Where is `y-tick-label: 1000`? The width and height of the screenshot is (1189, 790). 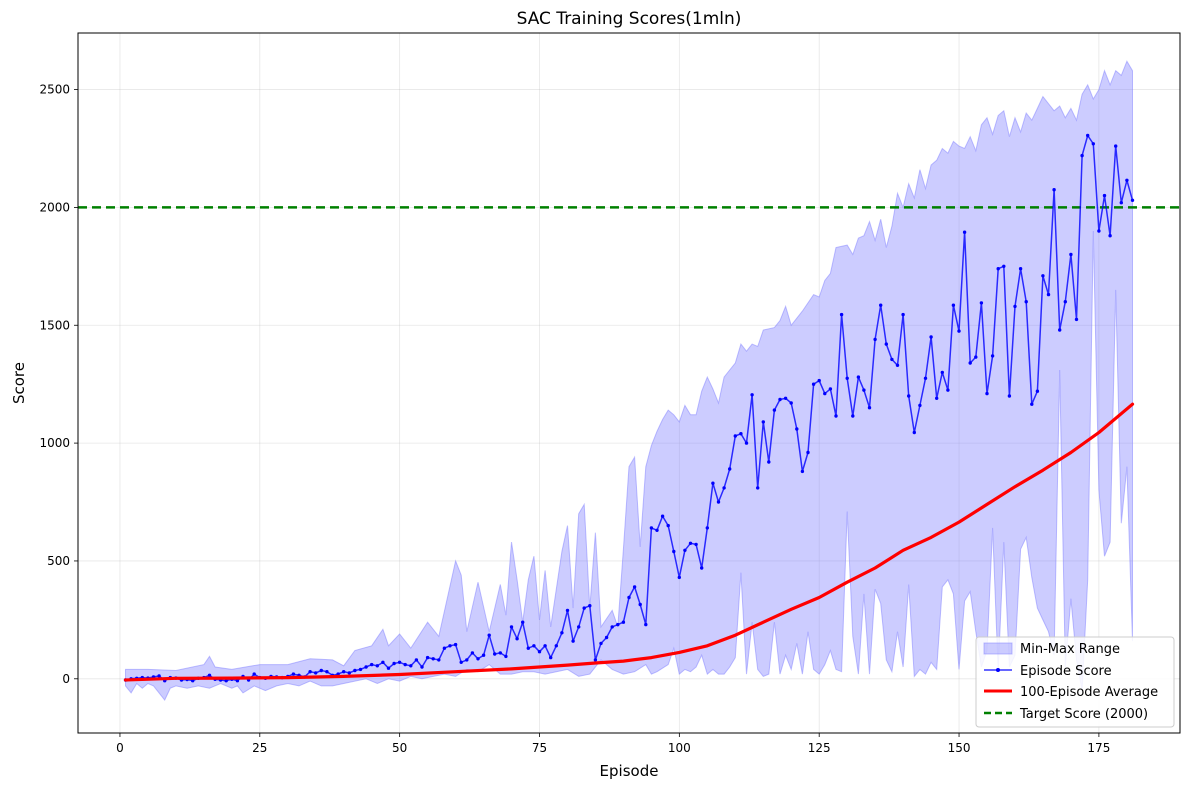 y-tick-label: 1000 is located at coordinates (54, 443).